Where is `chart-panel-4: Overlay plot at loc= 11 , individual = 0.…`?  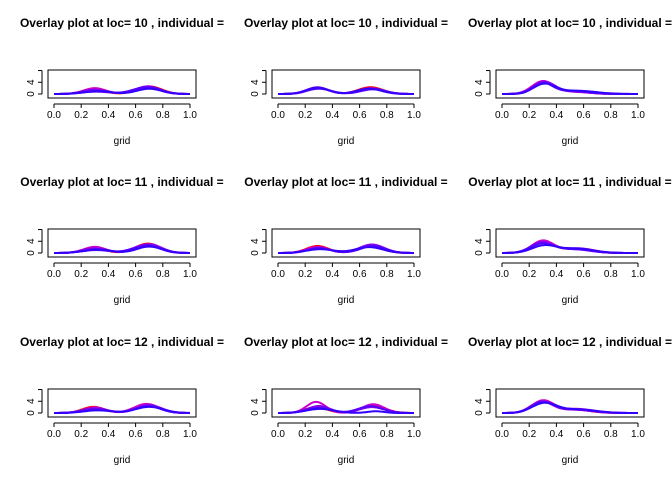
chart-panel-4: Overlay plot at loc= 11 , individual = 0.… is located at coordinates (121, 240).